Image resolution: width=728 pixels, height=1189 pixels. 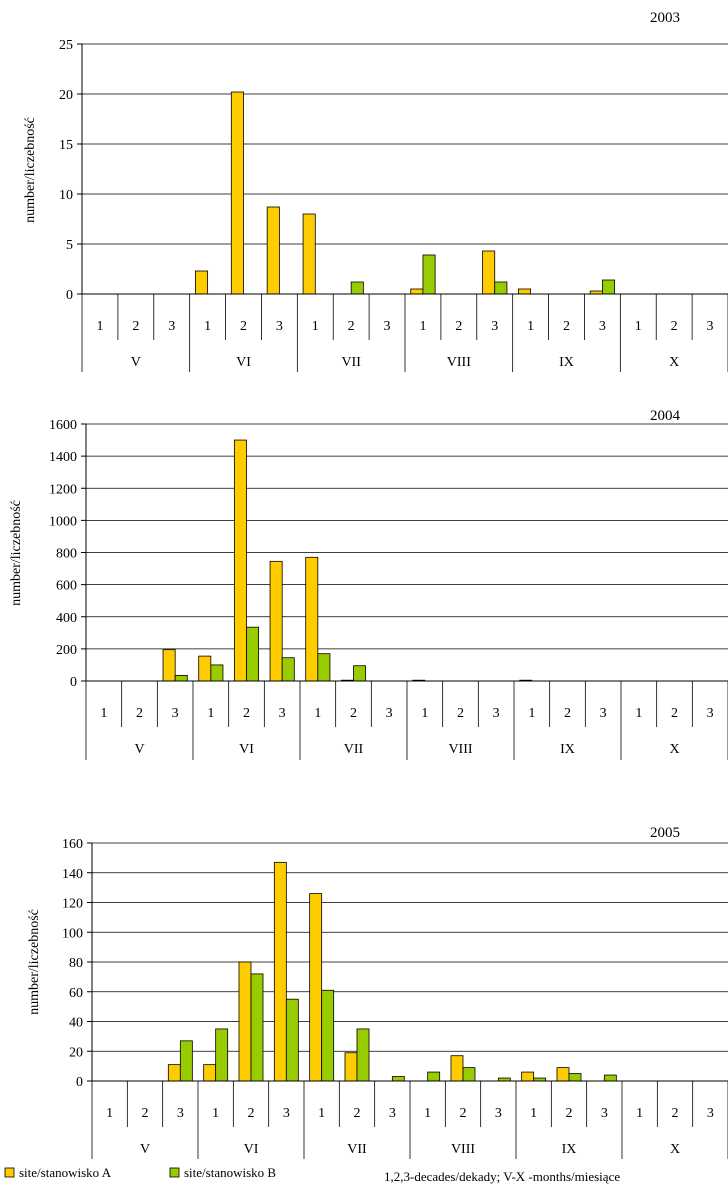 I want to click on chart-year-title: 2005, so click(x=665, y=833).